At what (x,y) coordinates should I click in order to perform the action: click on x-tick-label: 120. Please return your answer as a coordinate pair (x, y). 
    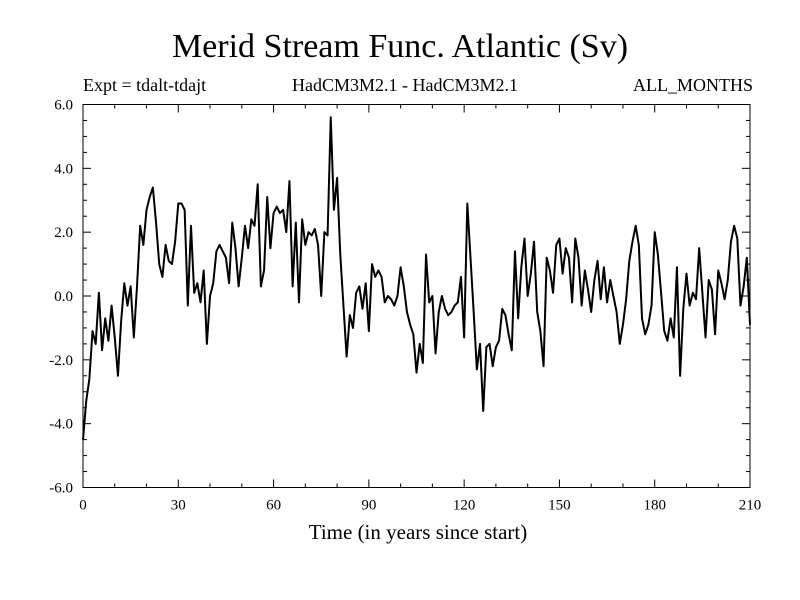
    Looking at the image, I should click on (464, 506).